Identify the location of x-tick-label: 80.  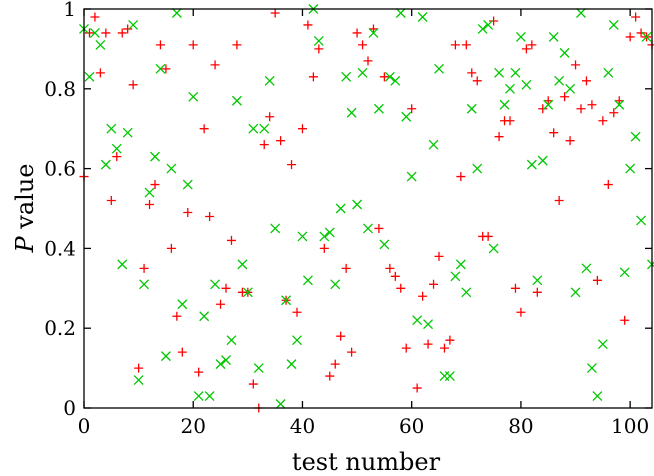
(520, 426).